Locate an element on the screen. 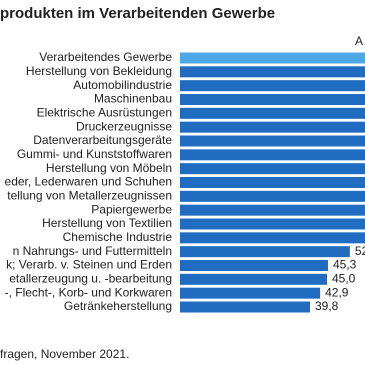 The height and width of the screenshot is (365, 365). category-label: k; Verarb. v. Steinen und Erden is located at coordinates (89, 265).